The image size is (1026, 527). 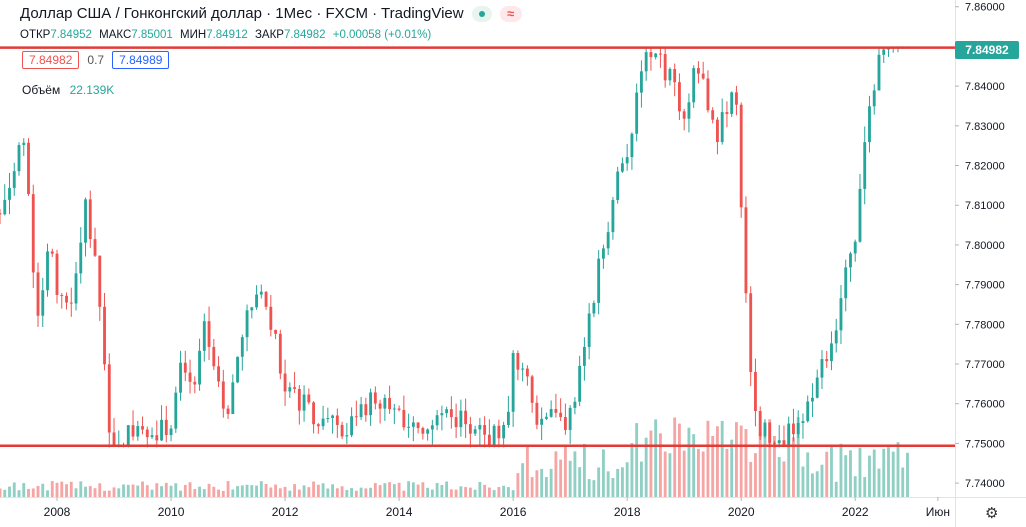 I want to click on wave-icon: ≈, so click(x=510, y=13).